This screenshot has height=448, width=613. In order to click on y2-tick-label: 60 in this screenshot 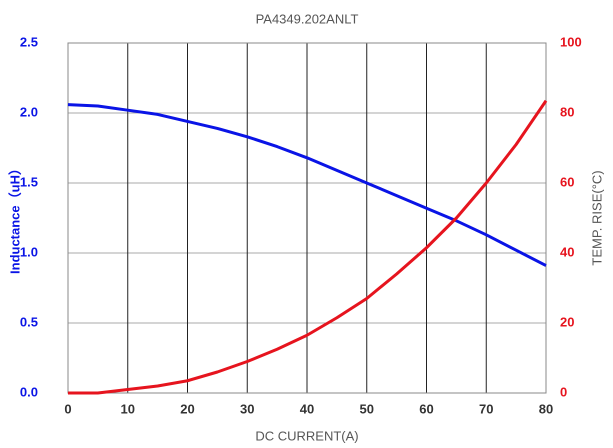, I will do `click(567, 181)`.